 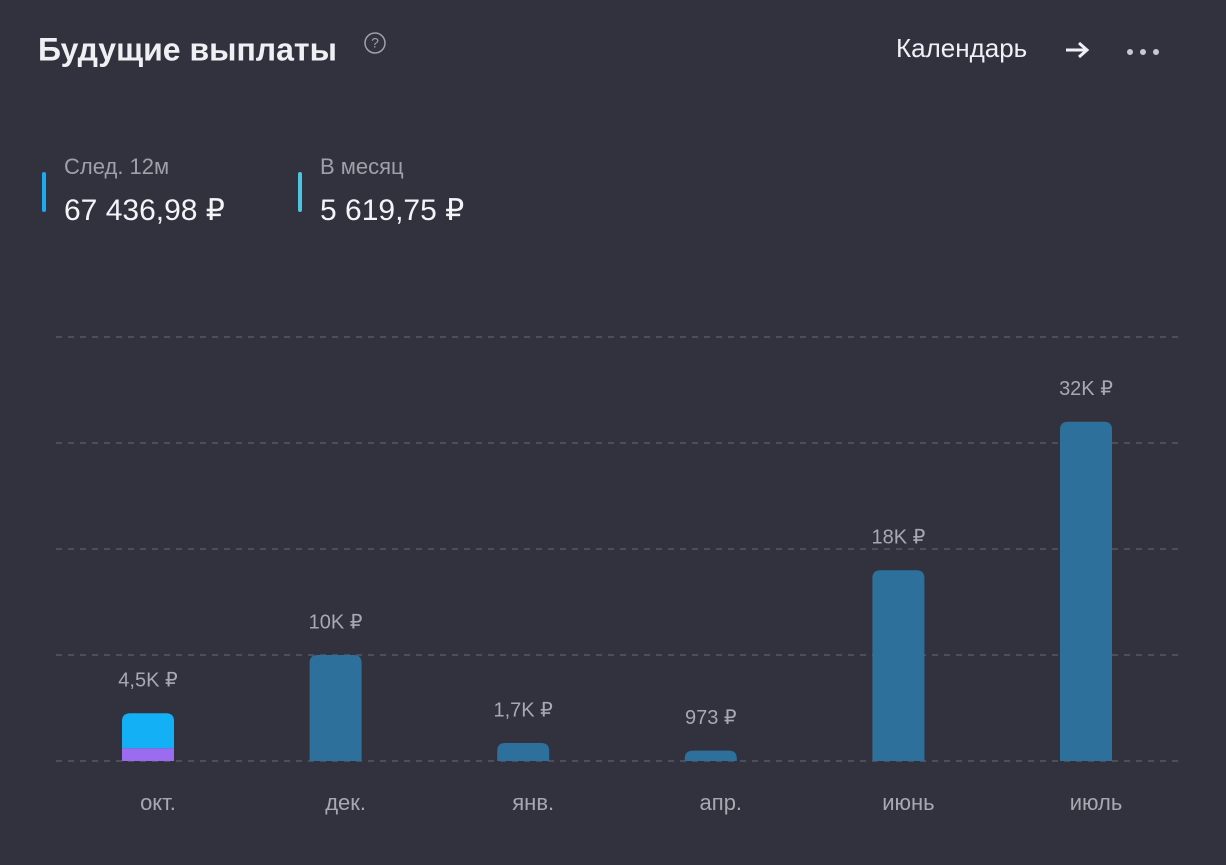 I want to click on help-icon, so click(x=375, y=43).